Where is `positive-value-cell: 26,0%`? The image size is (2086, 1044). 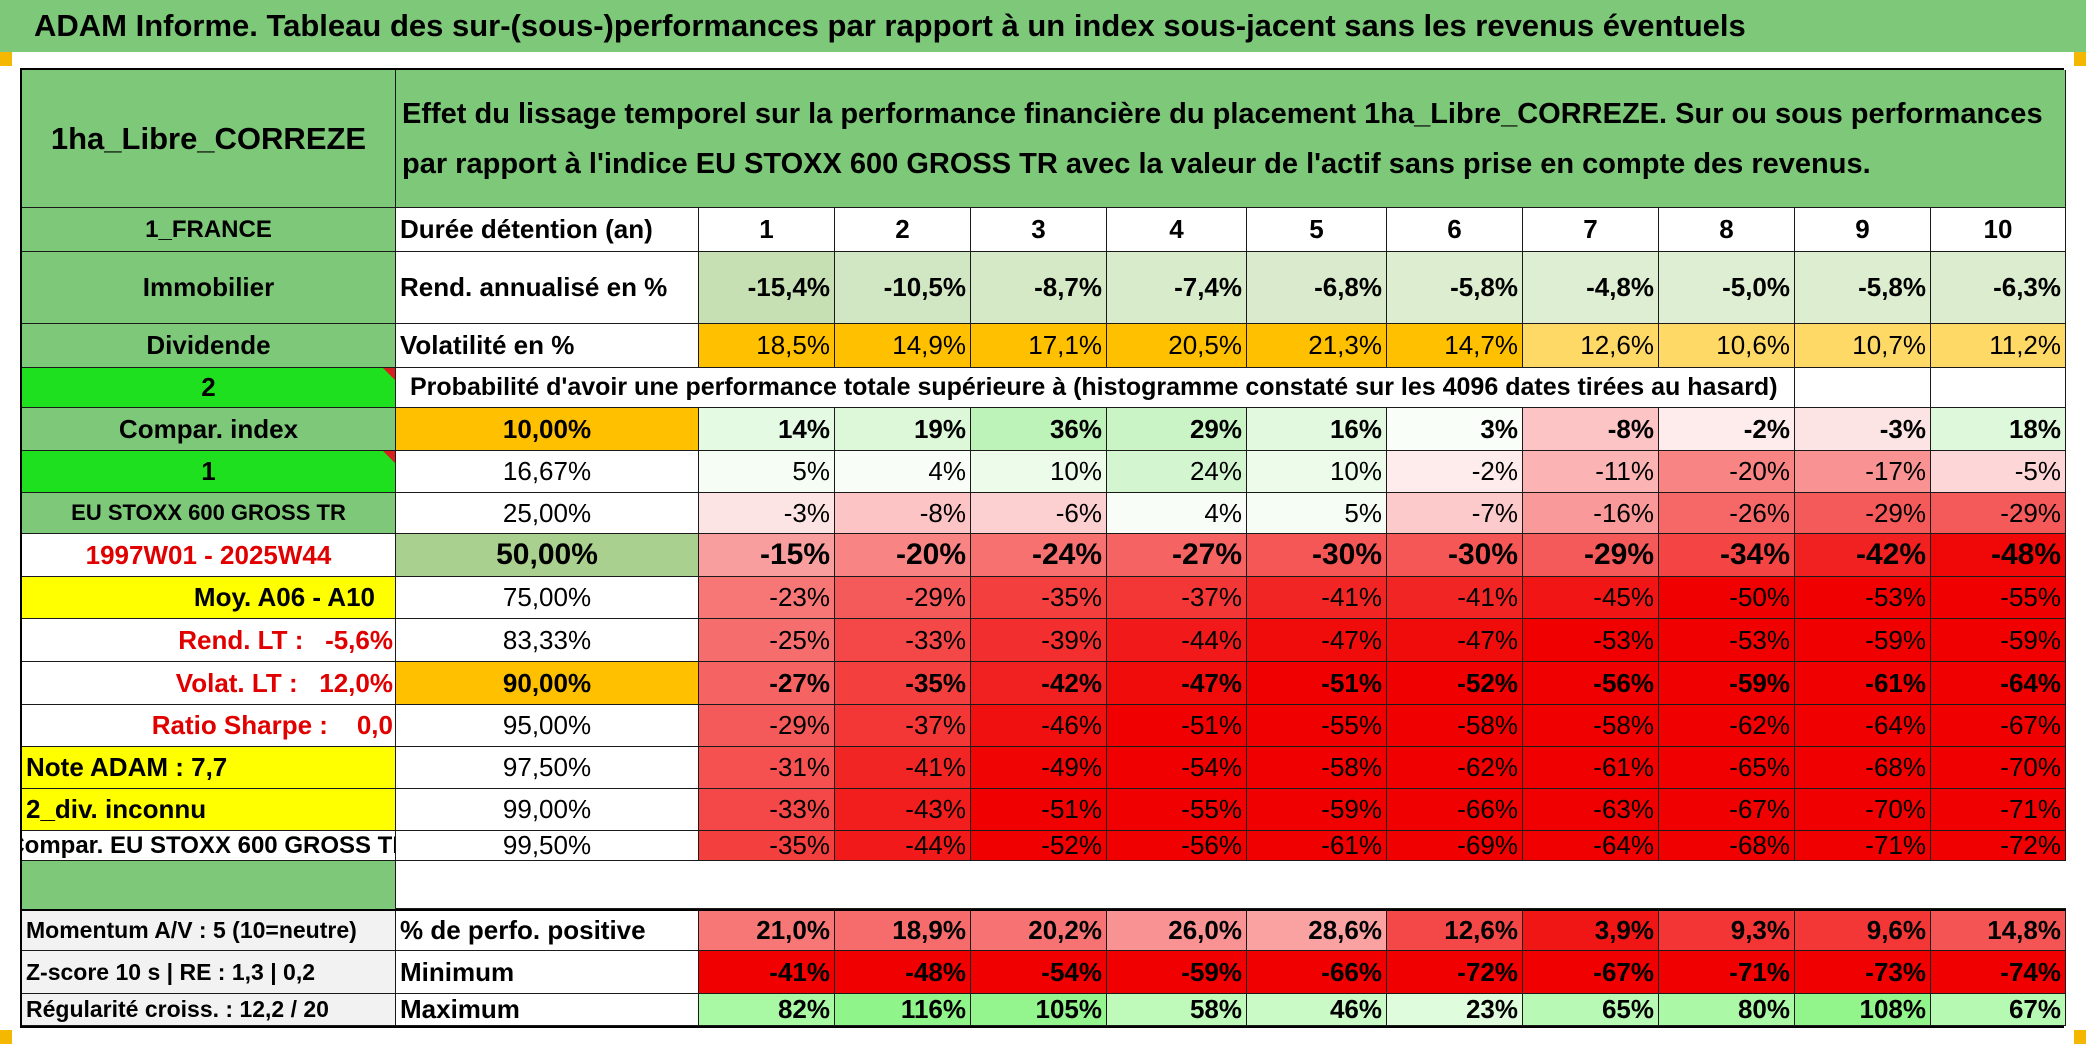 positive-value-cell: 26,0% is located at coordinates (1177, 930).